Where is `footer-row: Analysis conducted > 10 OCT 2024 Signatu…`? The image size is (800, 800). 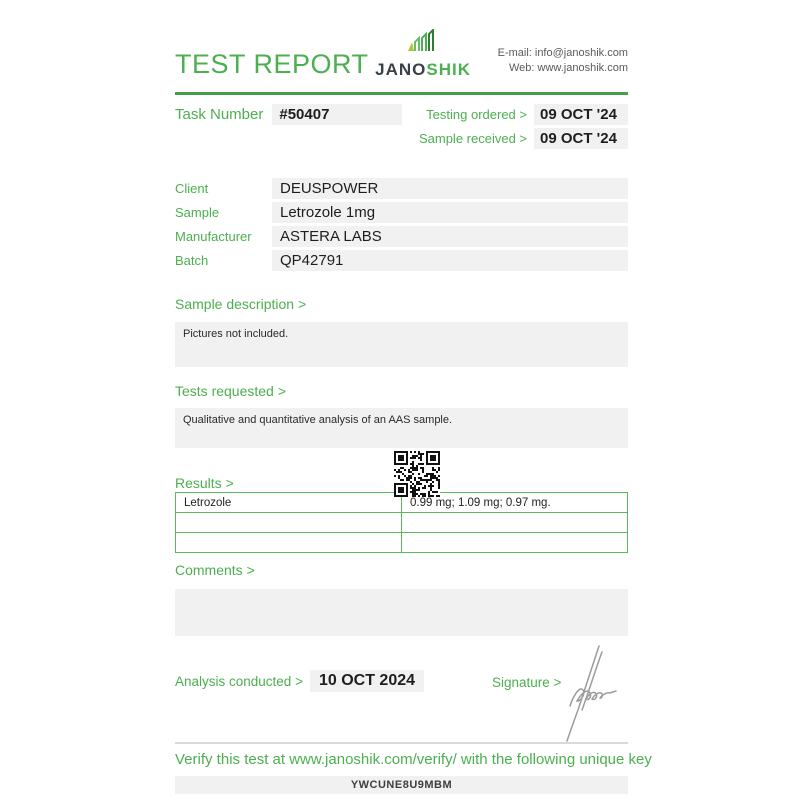
footer-row: Analysis conducted > 10 OCT 2024 Signatu… is located at coordinates (401, 693).